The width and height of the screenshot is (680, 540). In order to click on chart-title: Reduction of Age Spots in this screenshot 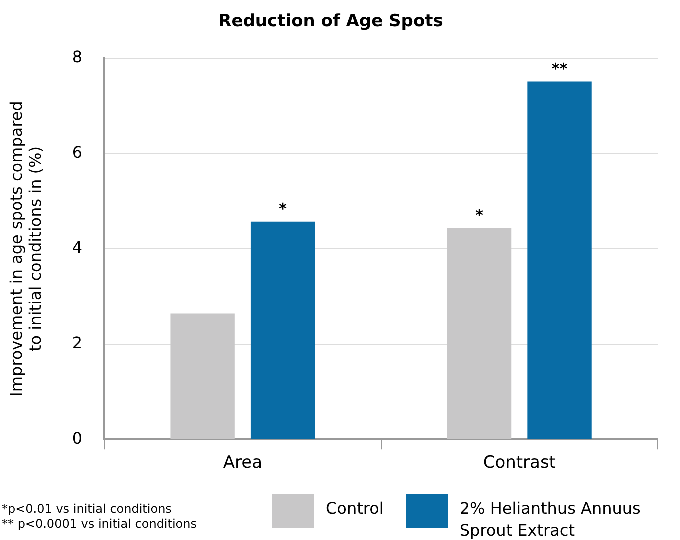, I will do `click(331, 22)`.